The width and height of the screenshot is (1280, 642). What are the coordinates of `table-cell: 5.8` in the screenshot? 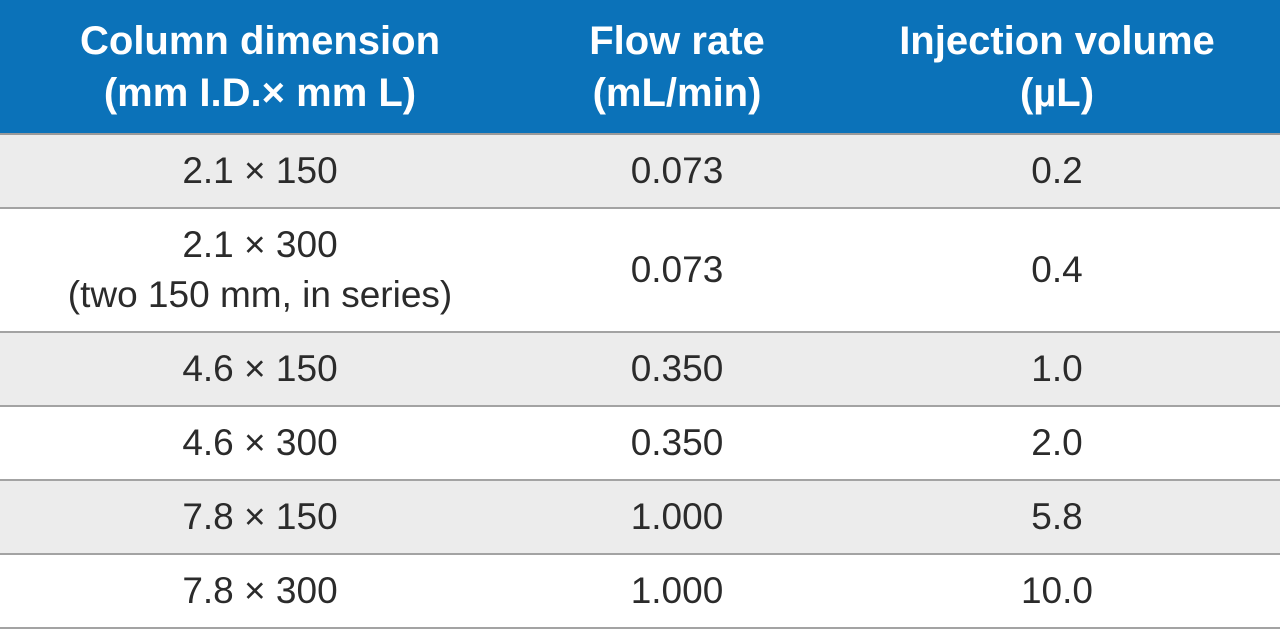 It's located at (1057, 518).